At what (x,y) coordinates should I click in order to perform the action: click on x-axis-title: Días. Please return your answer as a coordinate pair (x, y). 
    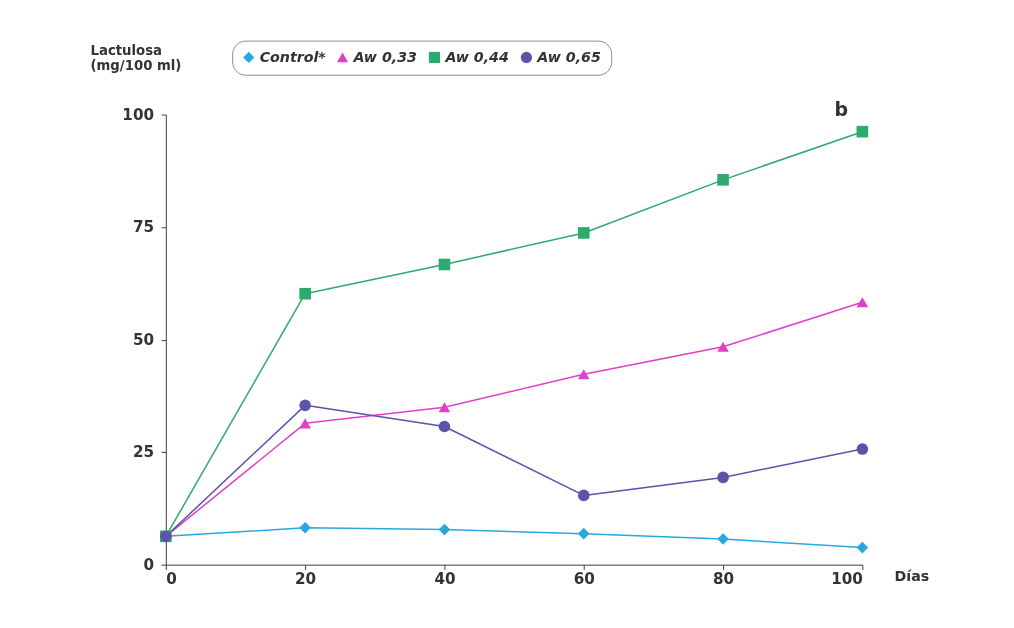
    Looking at the image, I should click on (912, 576).